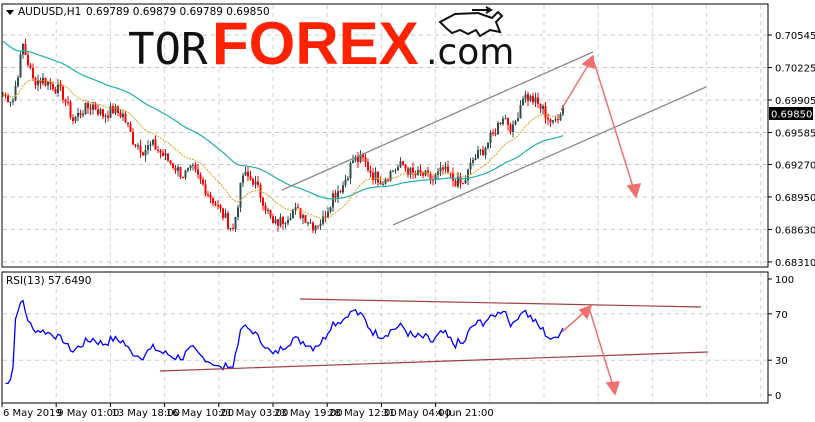 Image resolution: width=815 pixels, height=422 pixels. What do you see at coordinates (500, 303) in the screenshot?
I see `rsi-upper-trend-line` at bounding box center [500, 303].